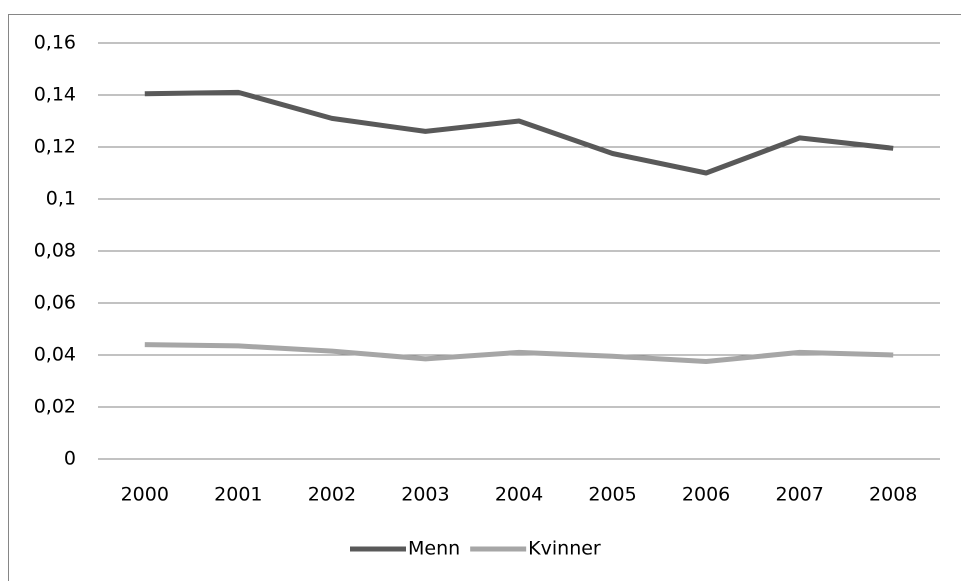  What do you see at coordinates (55, 355) in the screenshot?
I see `y-tick-label: 0,04` at bounding box center [55, 355].